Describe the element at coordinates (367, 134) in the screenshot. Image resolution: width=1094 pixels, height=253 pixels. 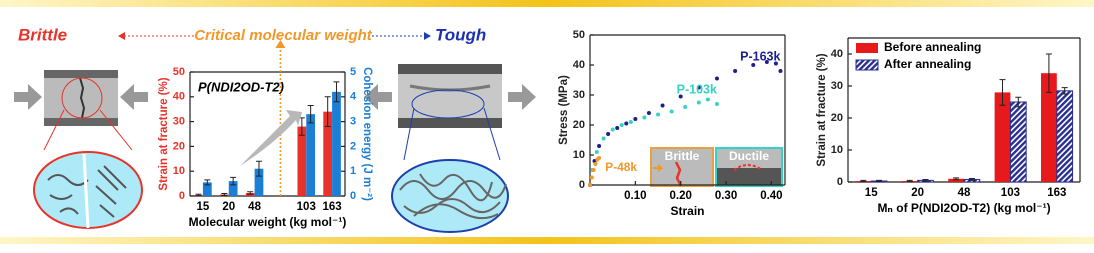
I see `y2-axis-label: Cohesion energy (J m⁻²)` at that location.